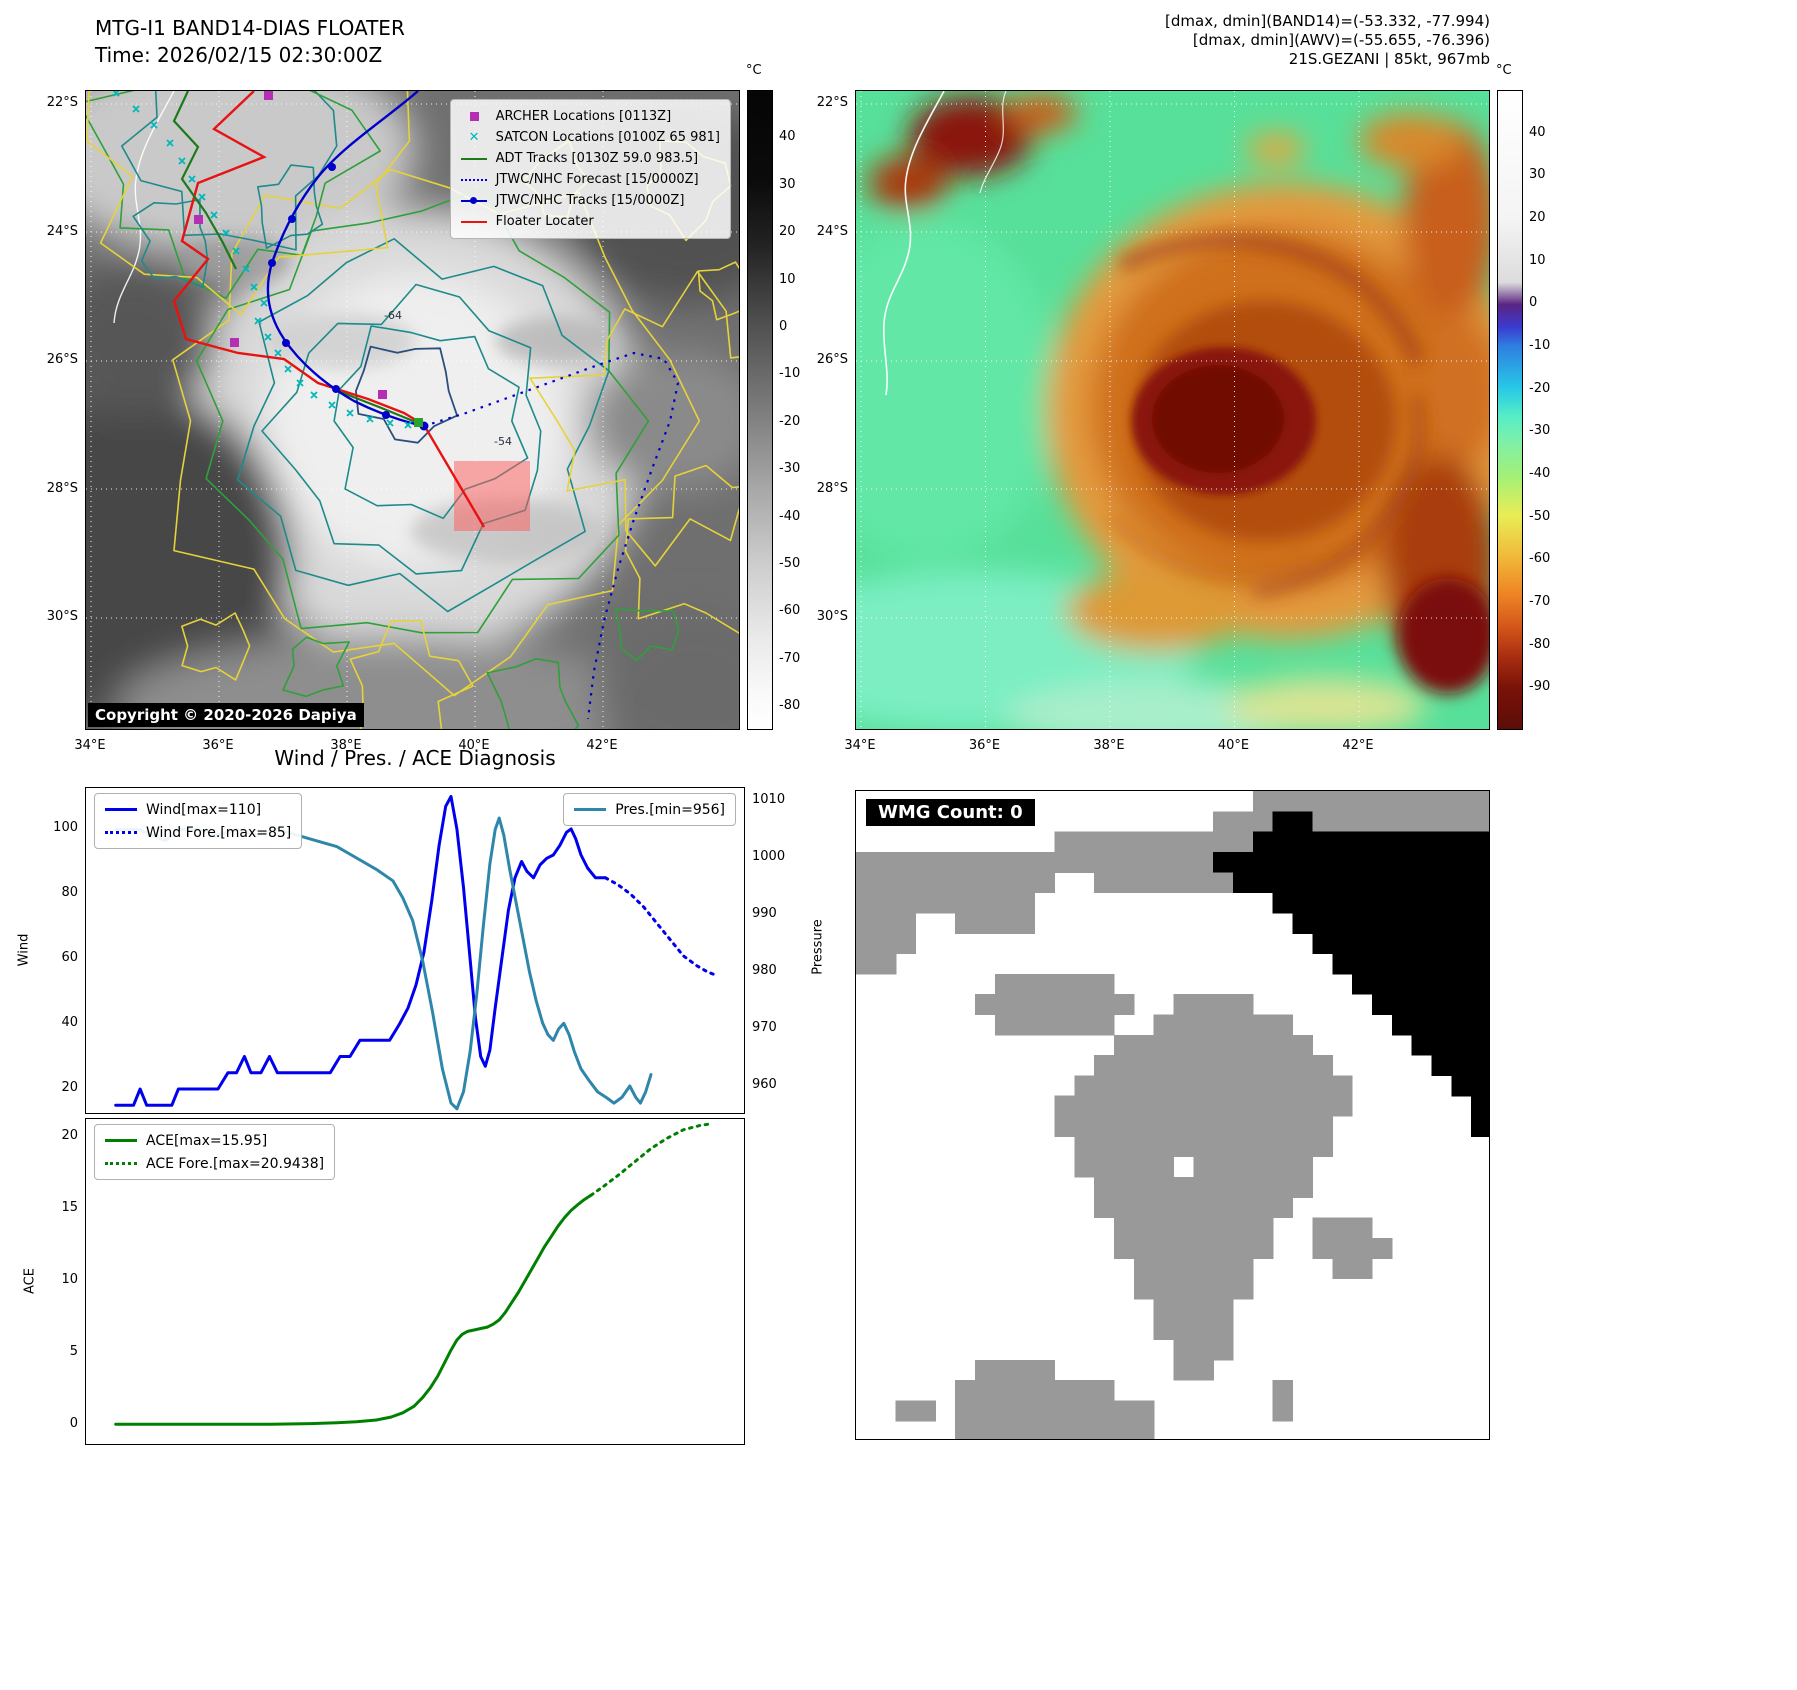  Describe the element at coordinates (832, 231) in the screenshot. I see `awv-lat-tick: 24°S` at that location.